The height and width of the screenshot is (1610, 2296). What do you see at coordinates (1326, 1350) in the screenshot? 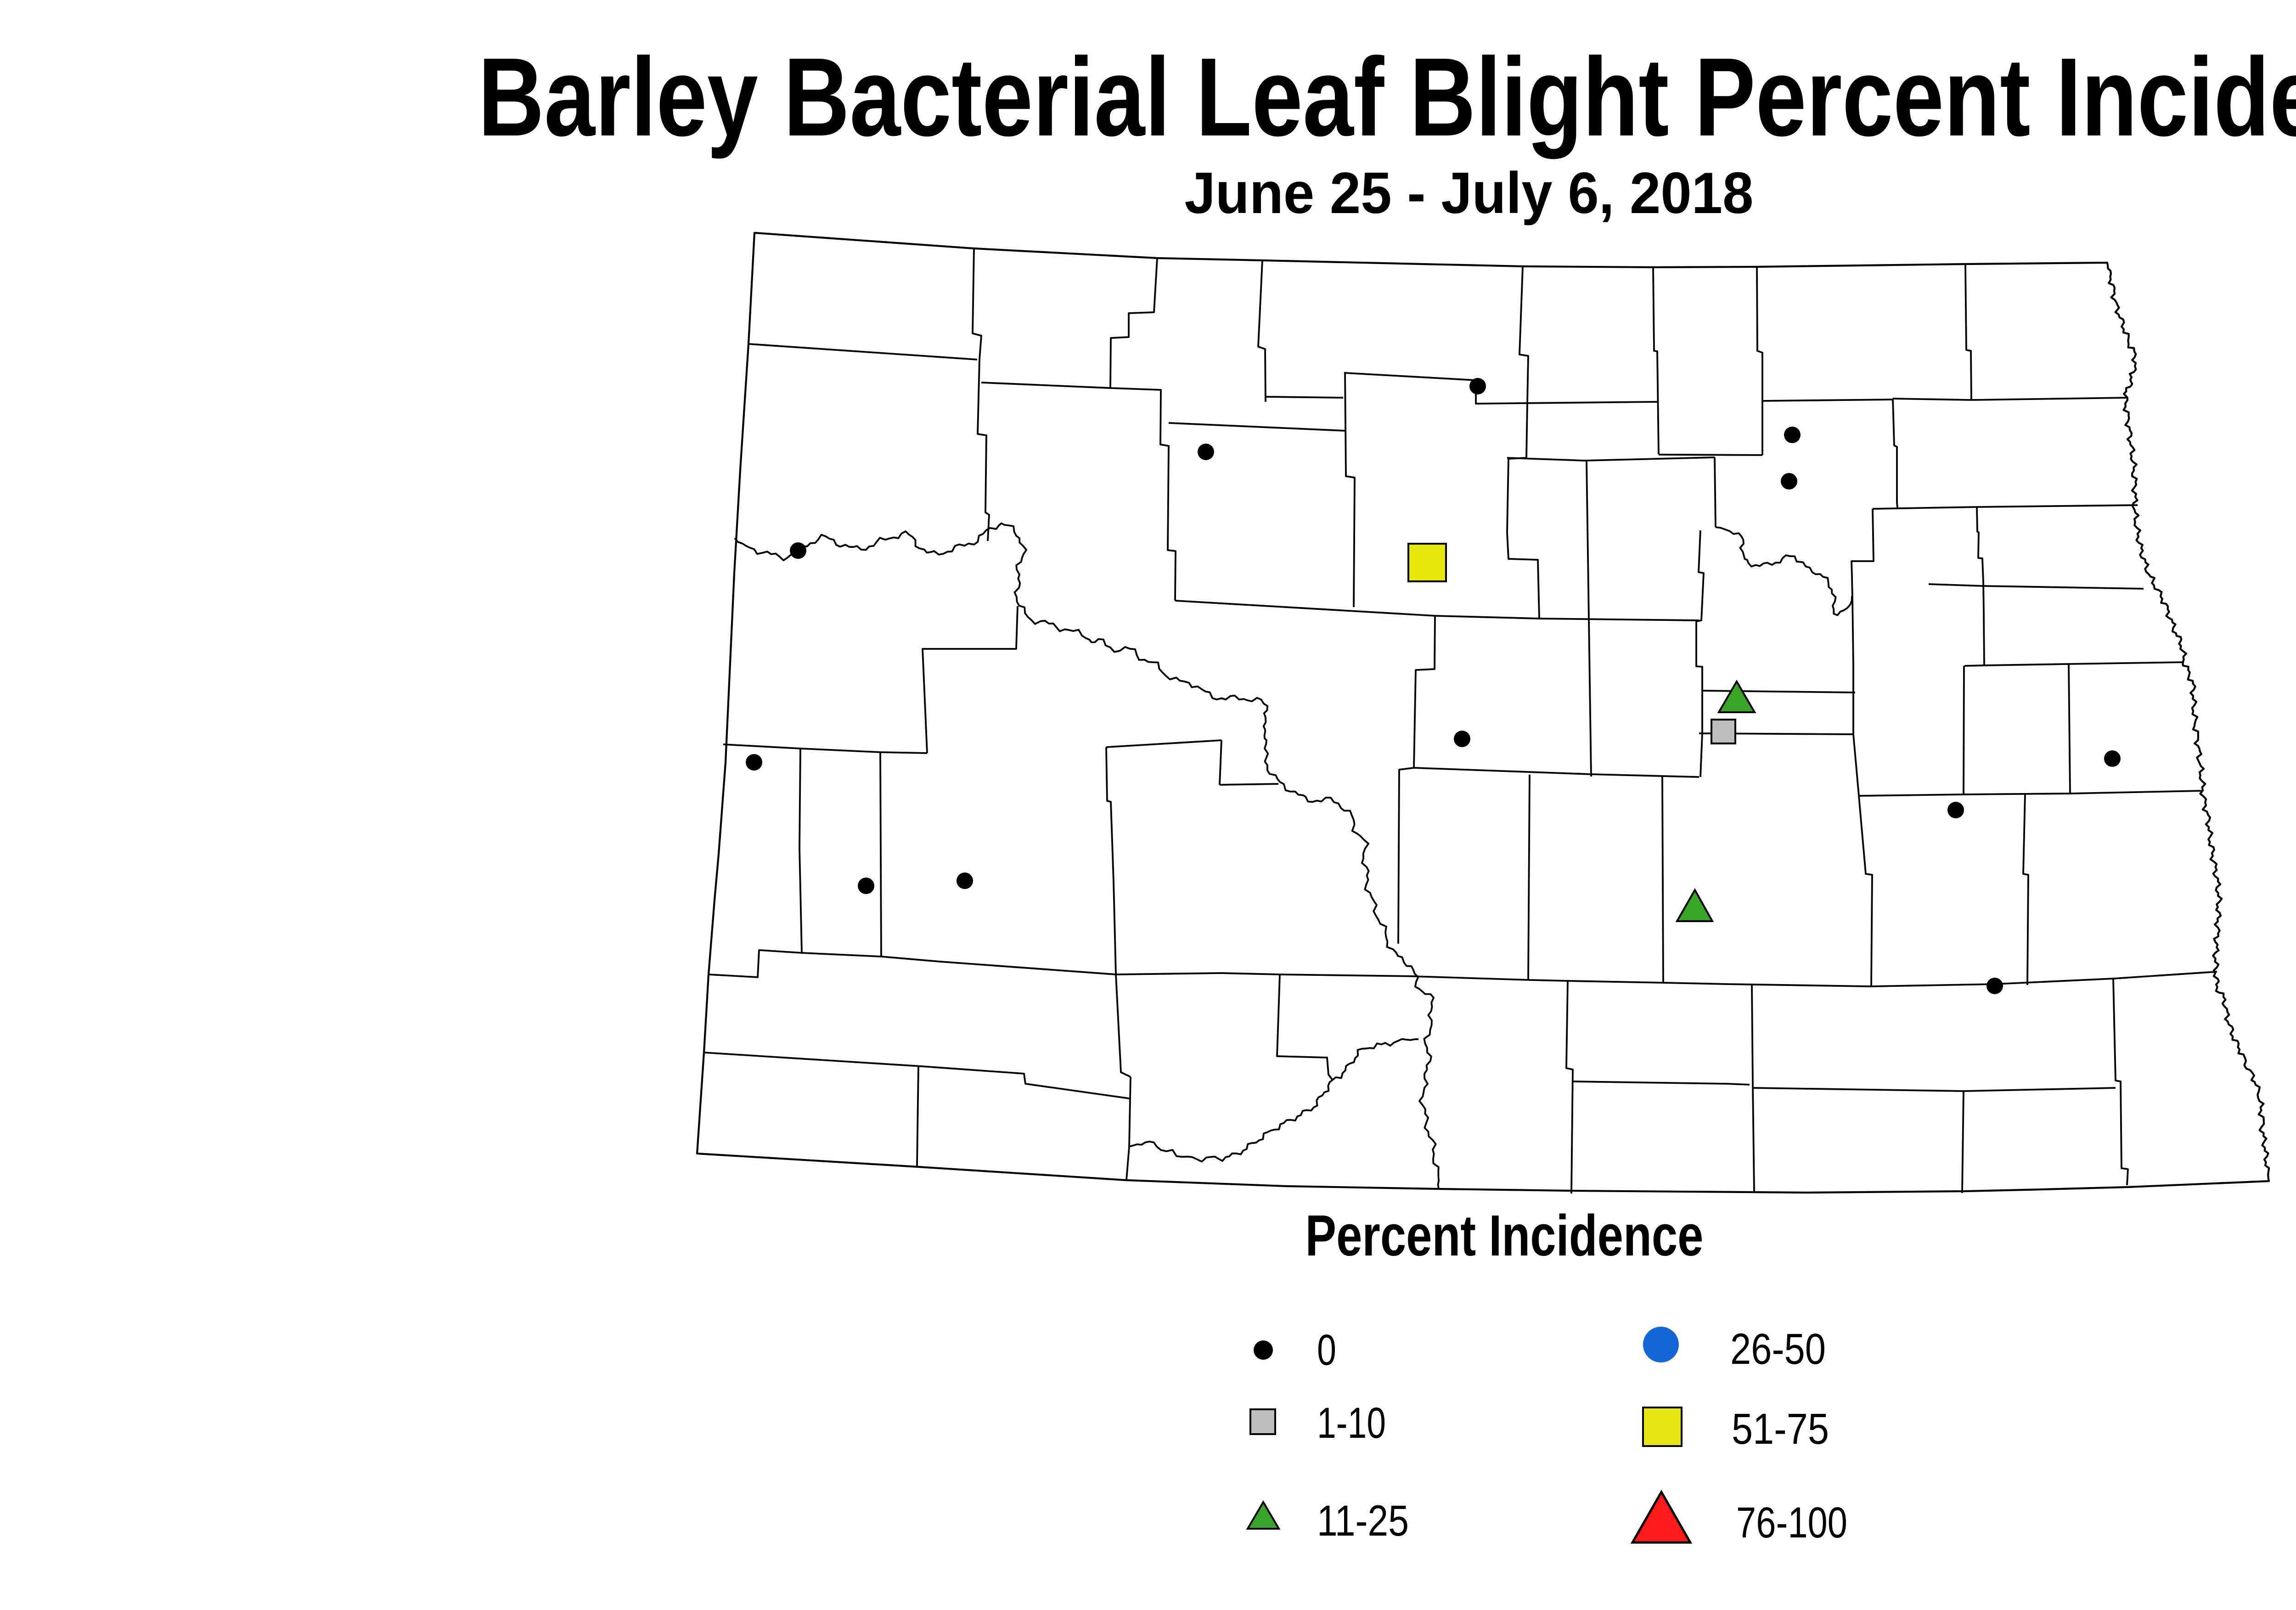
I see `svg-text: 0` at bounding box center [1326, 1350].